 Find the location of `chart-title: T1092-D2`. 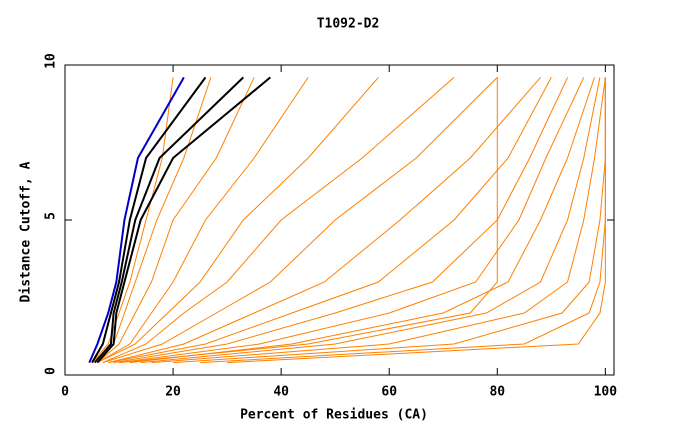

chart-title: T1092-D2 is located at coordinates (348, 24).